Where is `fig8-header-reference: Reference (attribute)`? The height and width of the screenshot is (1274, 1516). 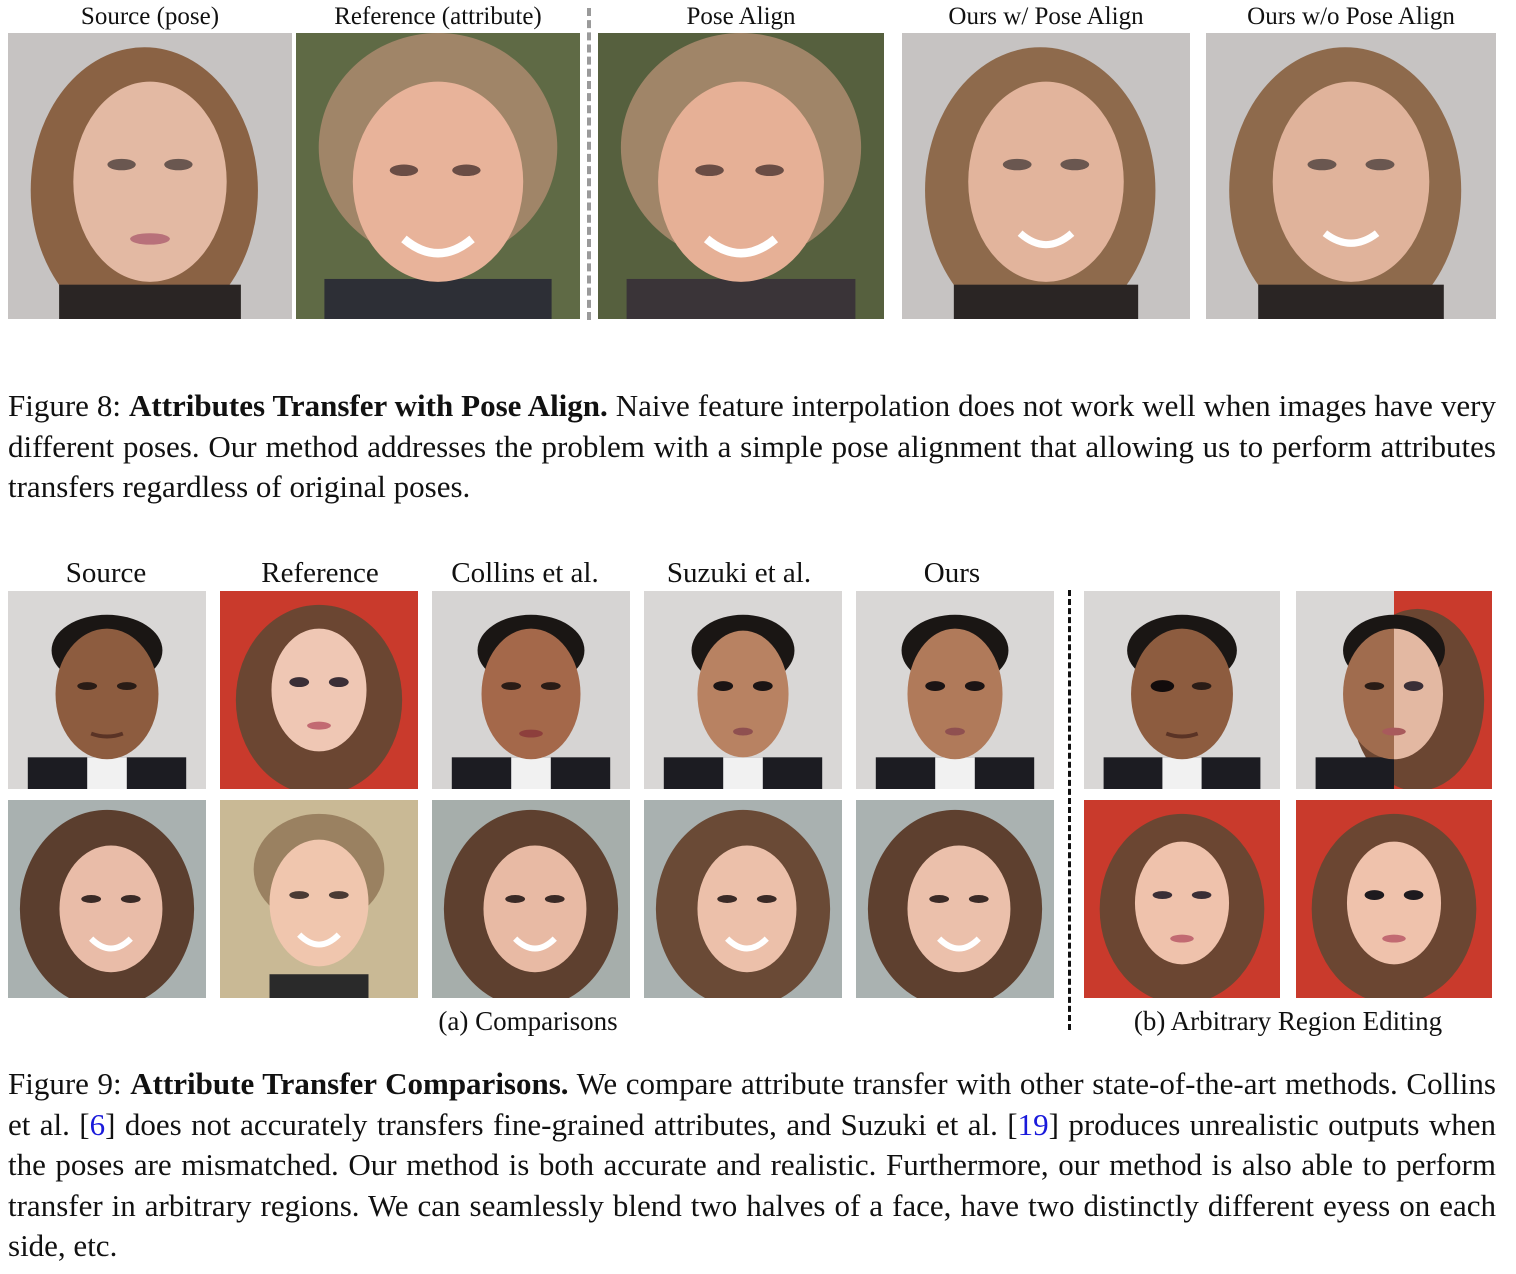
fig8-header-reference: Reference (attribute) is located at coordinates (438, 16).